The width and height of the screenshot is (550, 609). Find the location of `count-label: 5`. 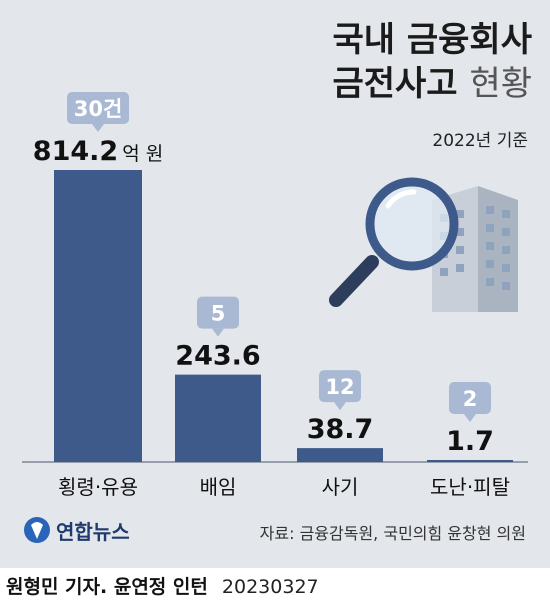

count-label: 5 is located at coordinates (218, 314).